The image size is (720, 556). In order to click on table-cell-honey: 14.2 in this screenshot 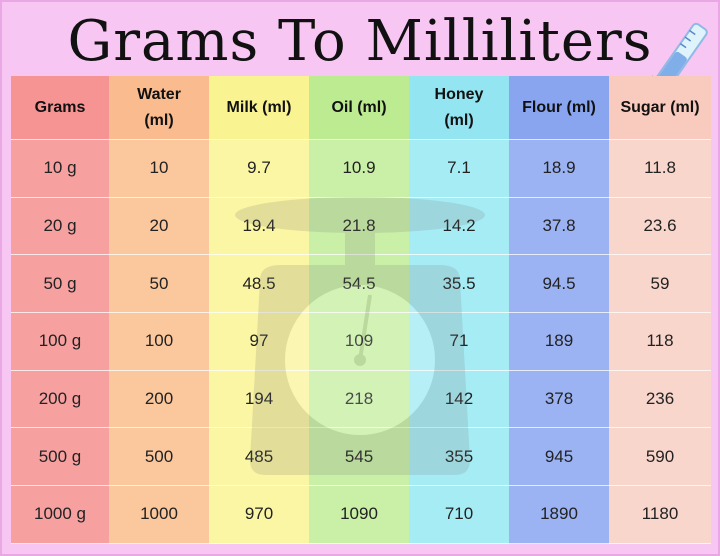, I will do `click(459, 226)`.